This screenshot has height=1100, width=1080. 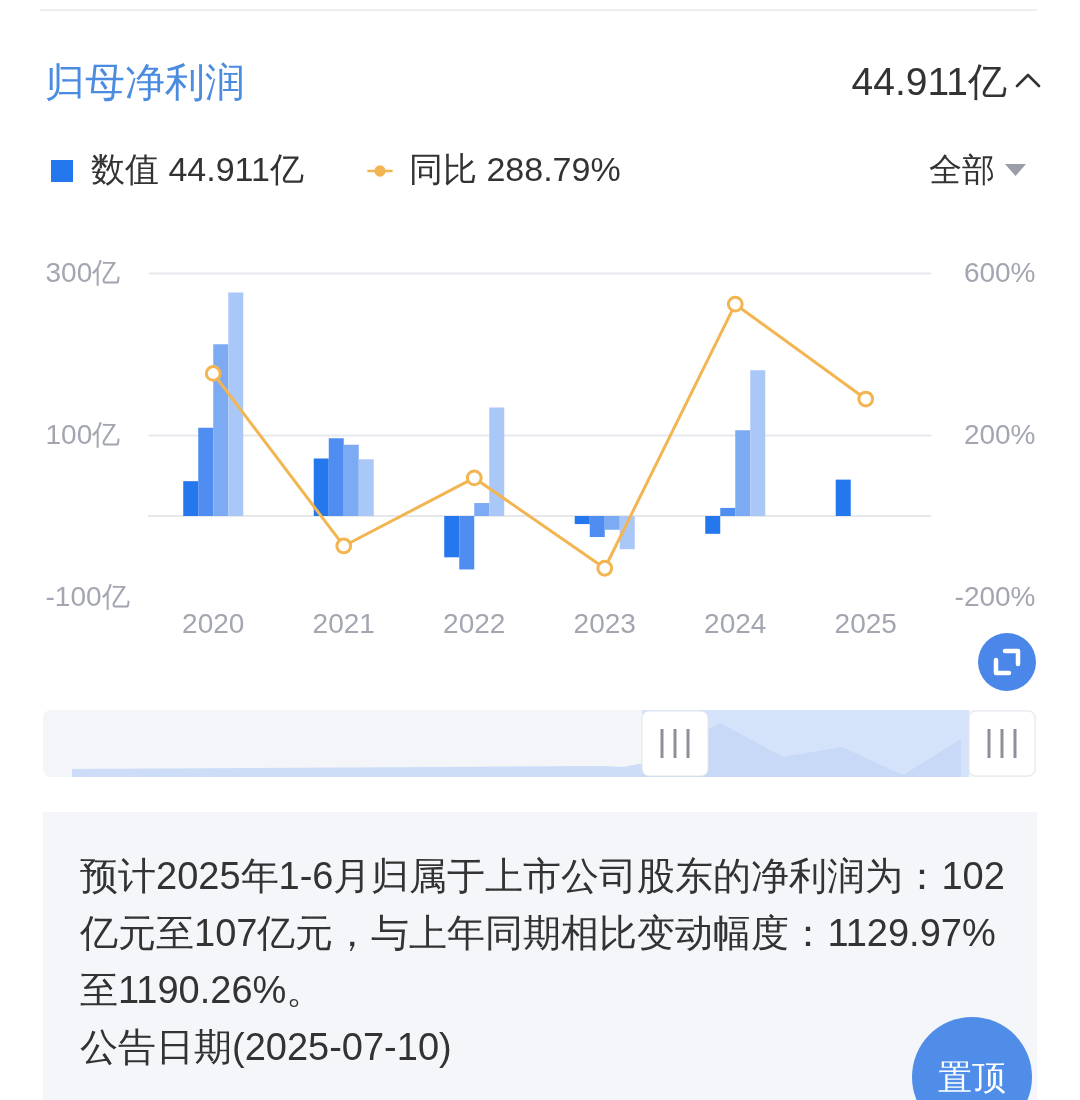 I want to click on x-tick-label: 2020, so click(x=213, y=623).